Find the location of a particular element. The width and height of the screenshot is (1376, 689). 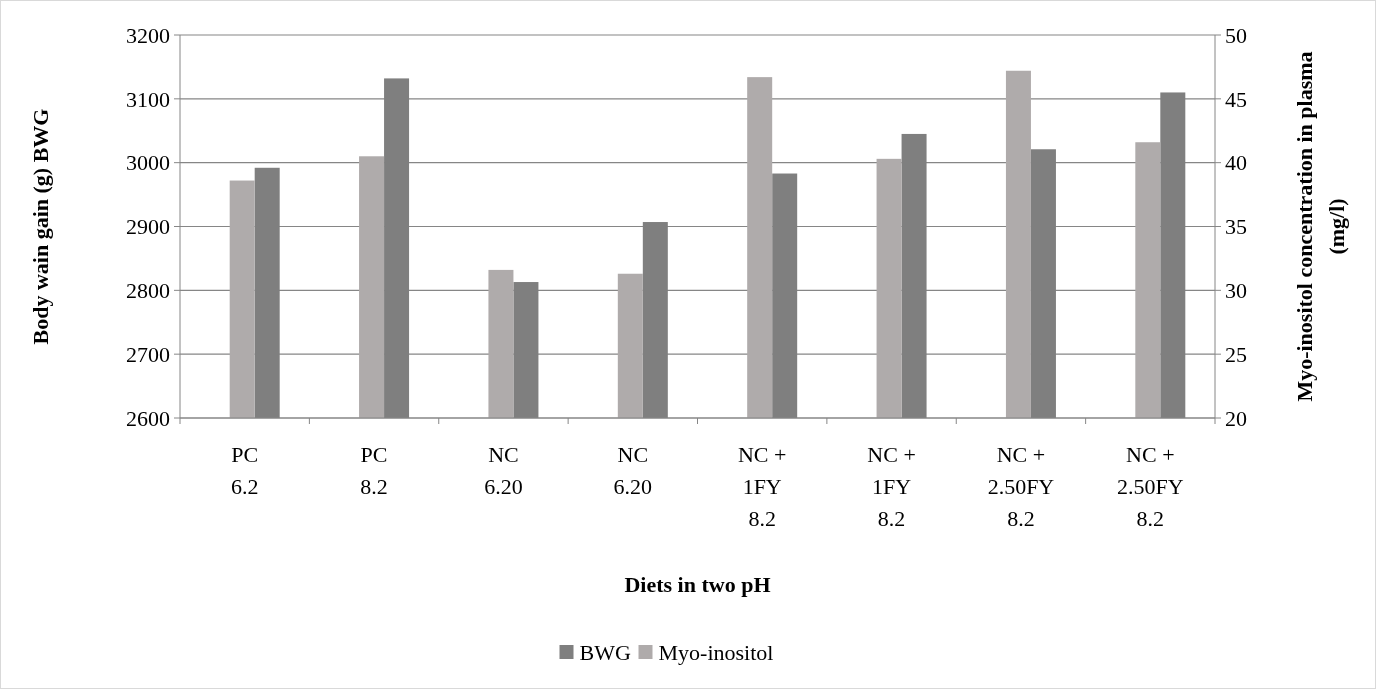

y2-tick-label: 35 is located at coordinates (1236, 227).